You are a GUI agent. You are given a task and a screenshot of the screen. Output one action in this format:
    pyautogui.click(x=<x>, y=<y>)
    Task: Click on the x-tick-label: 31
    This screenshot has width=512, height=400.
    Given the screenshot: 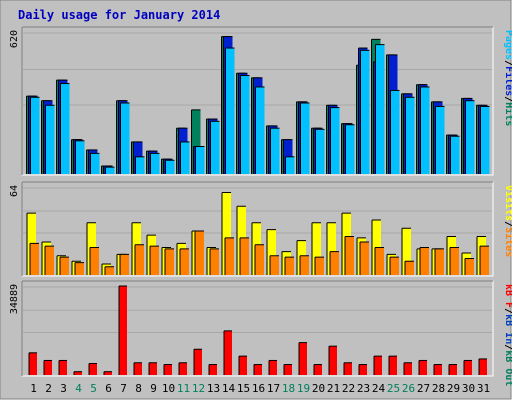 What is the action you would take?
    pyautogui.click(x=483, y=388)
    